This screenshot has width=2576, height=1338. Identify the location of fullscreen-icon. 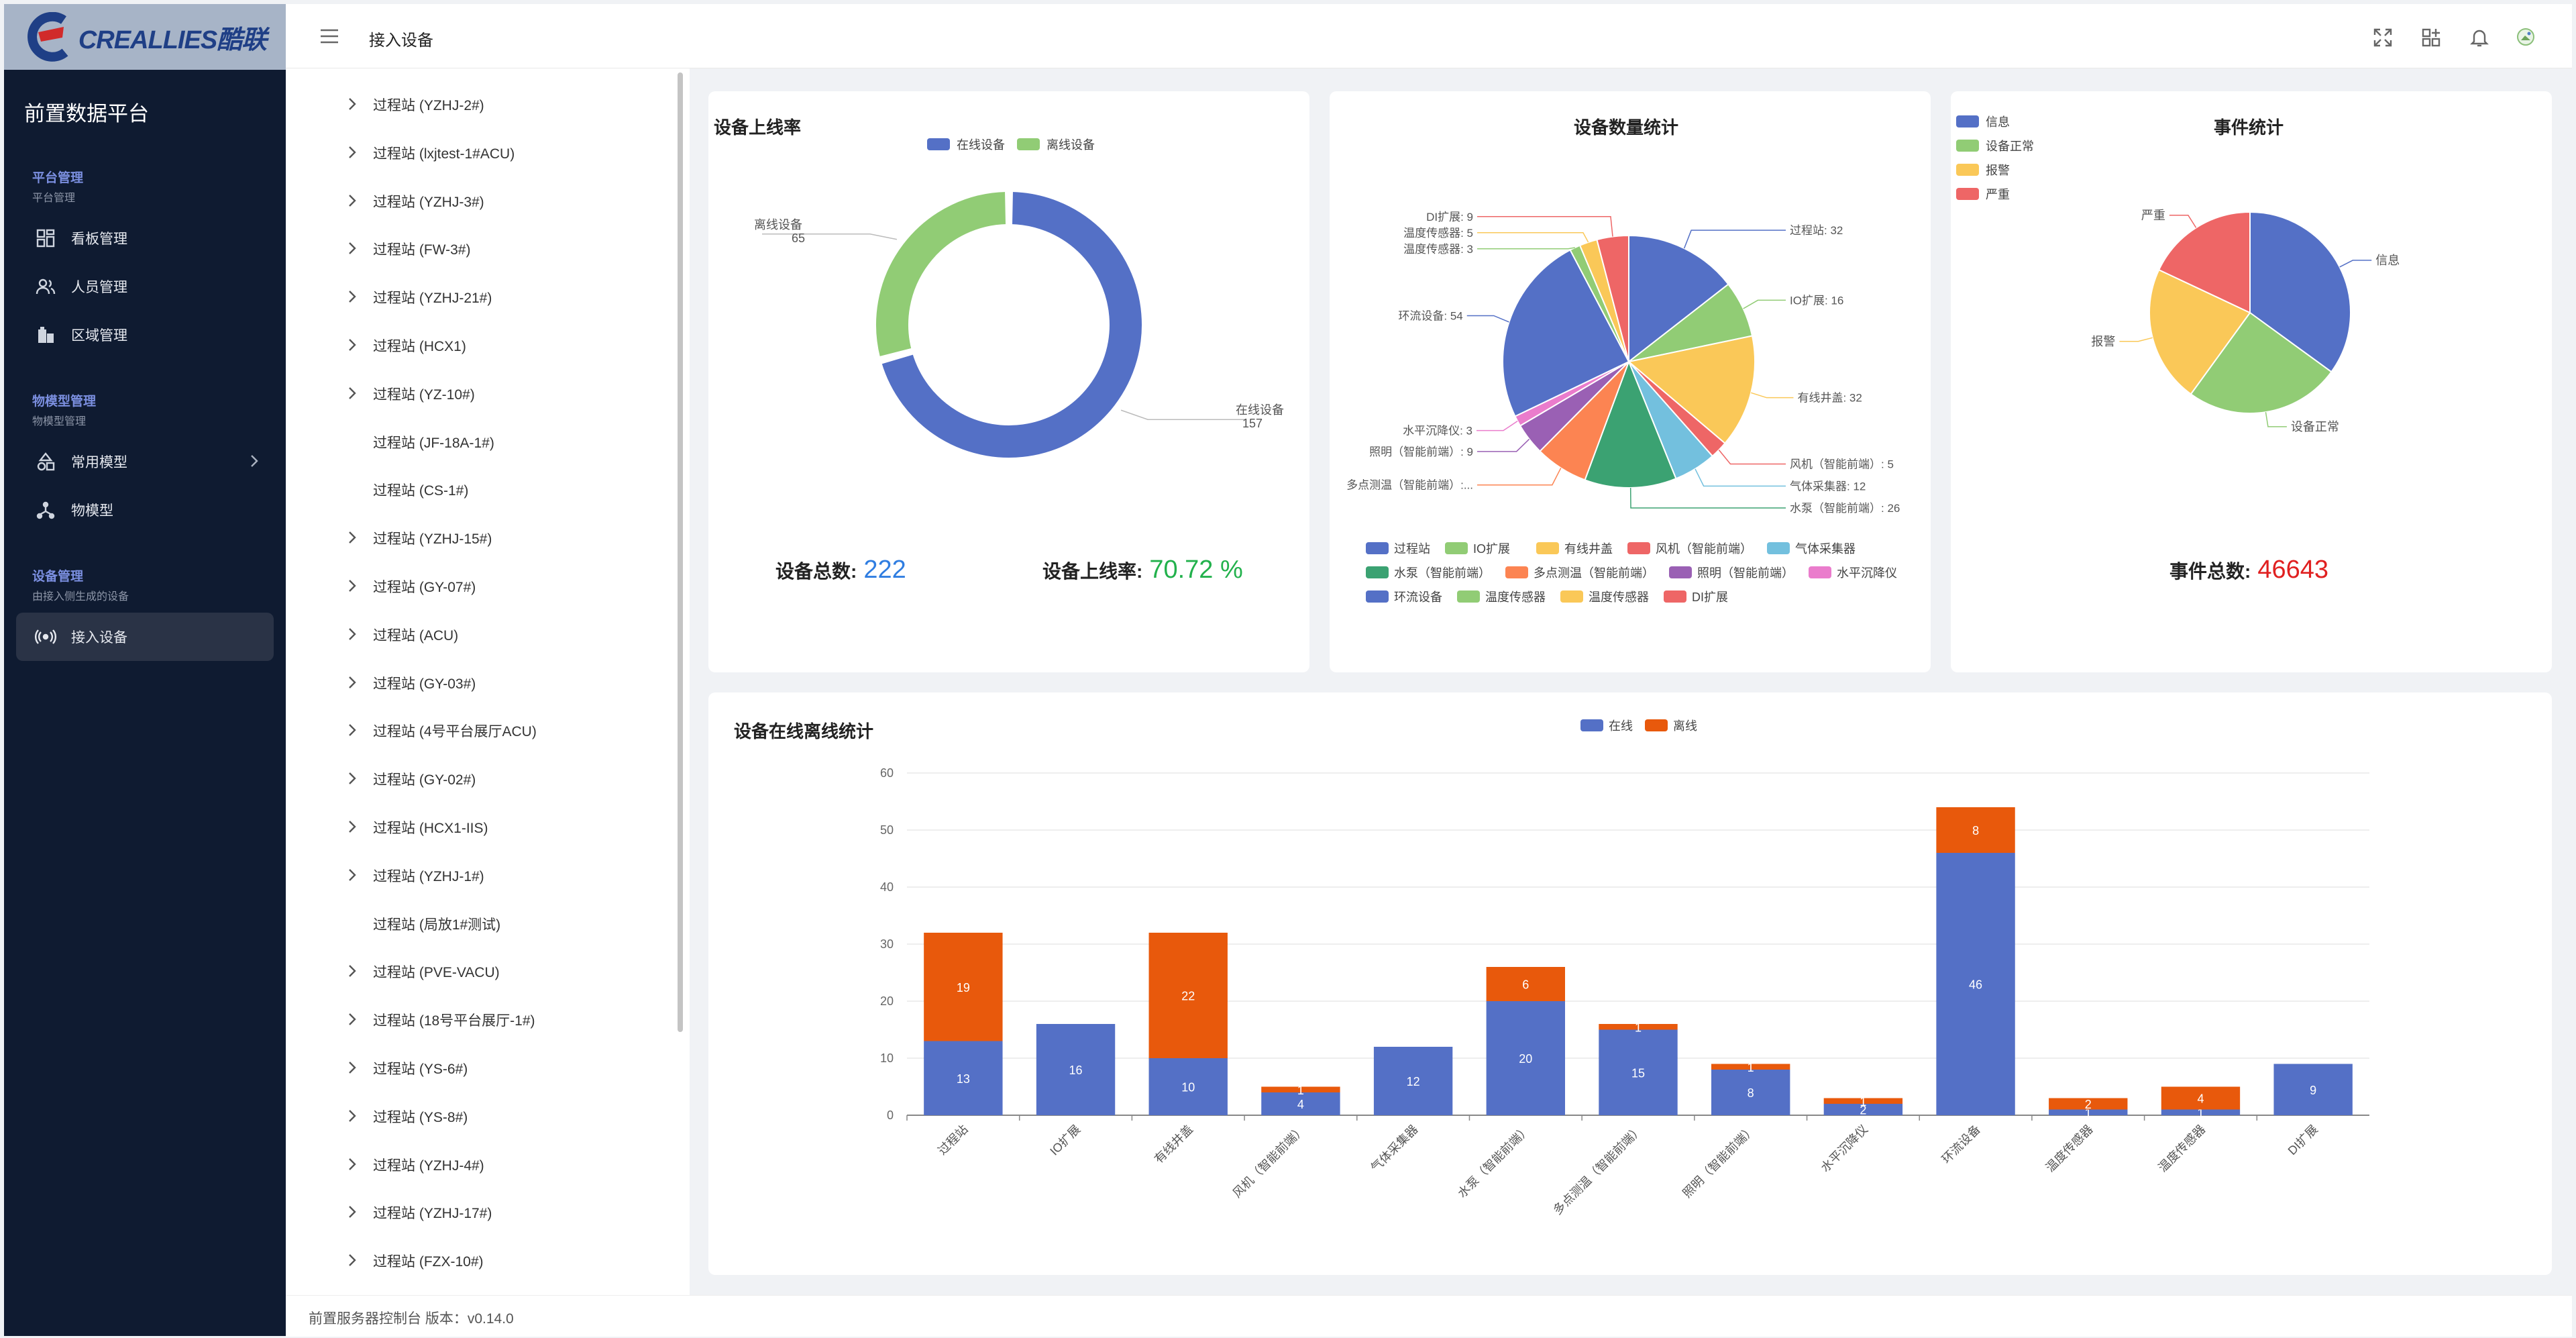
(2383, 37).